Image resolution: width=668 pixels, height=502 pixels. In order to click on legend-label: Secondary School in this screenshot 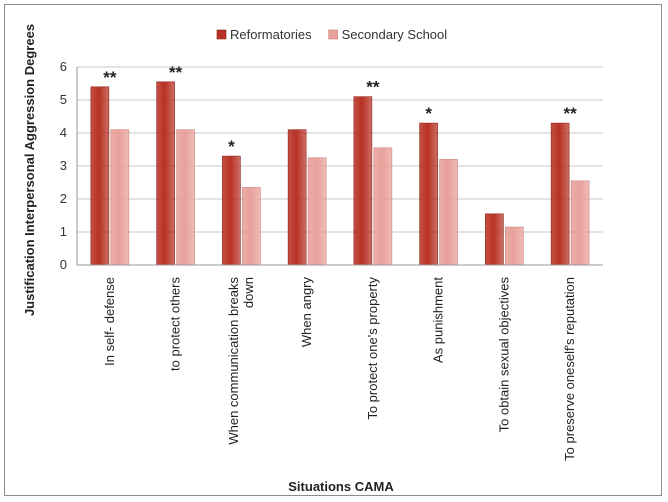, I will do `click(395, 34)`.